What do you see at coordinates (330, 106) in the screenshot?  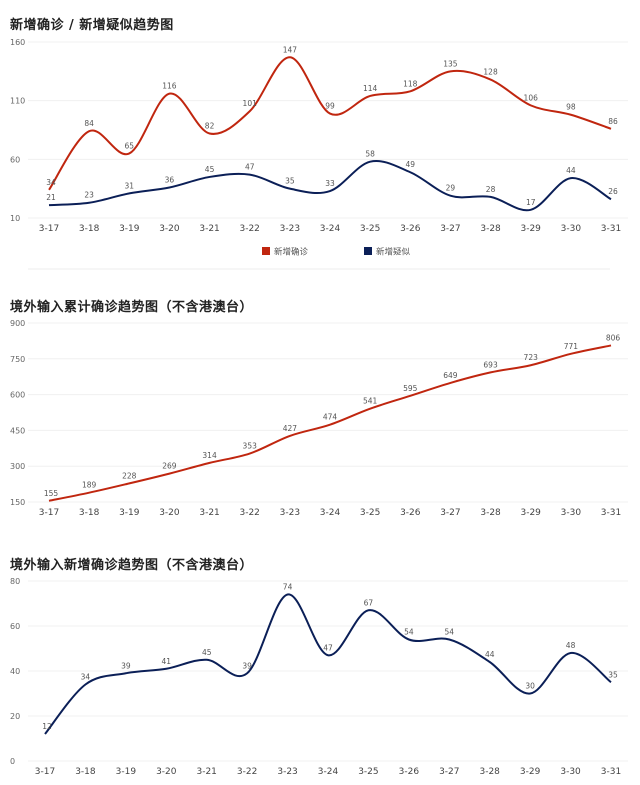 I see `data-label: 99` at bounding box center [330, 106].